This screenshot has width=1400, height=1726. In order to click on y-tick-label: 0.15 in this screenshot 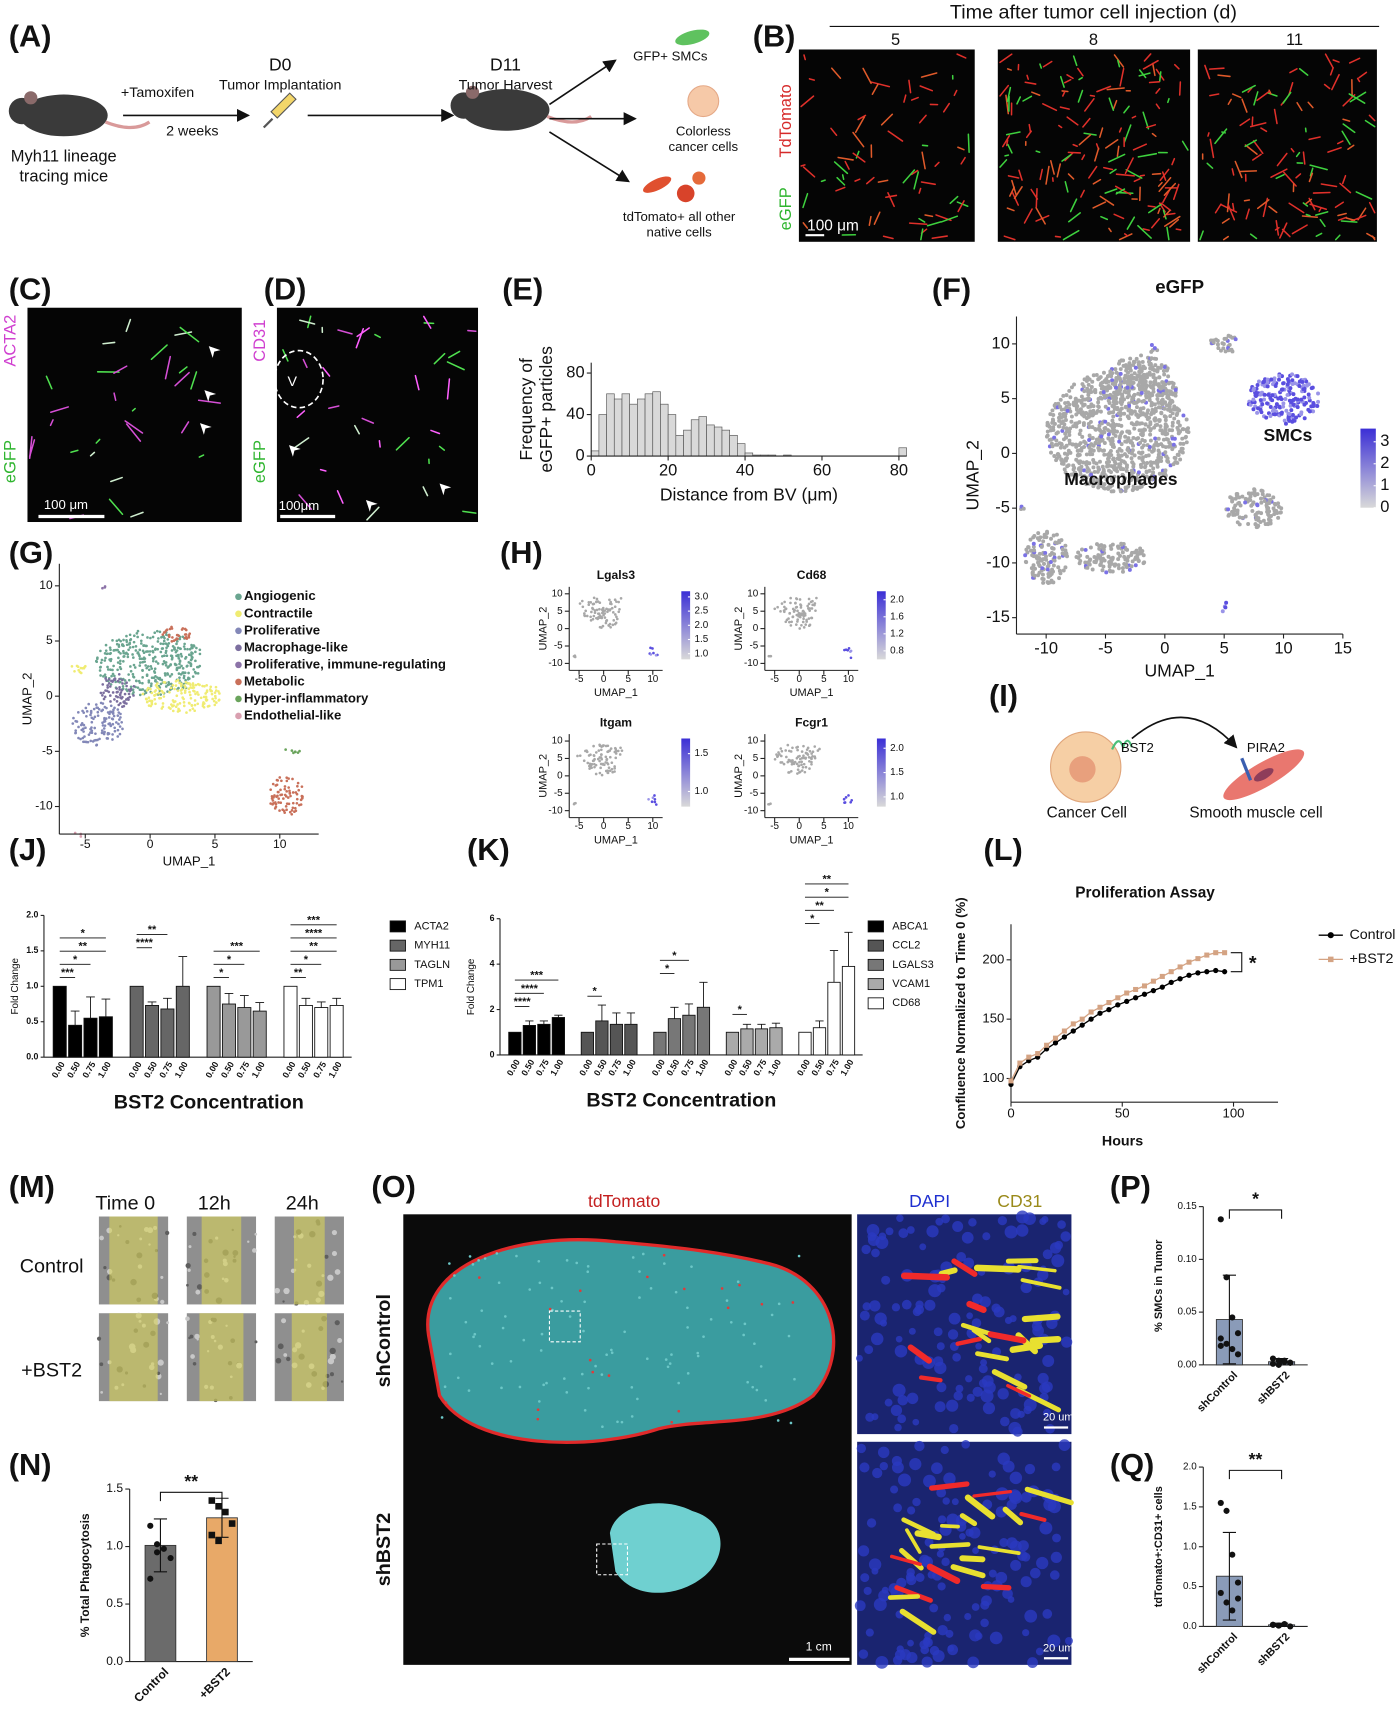, I will do `click(1187, 1206)`.